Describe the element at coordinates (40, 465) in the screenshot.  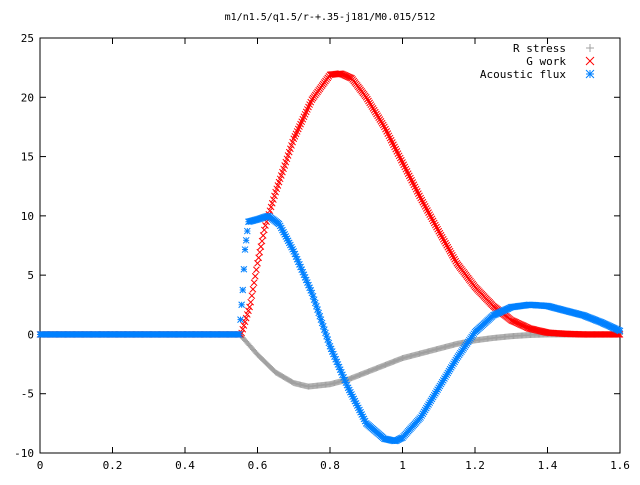
I see `x-tick-label: 0` at that location.